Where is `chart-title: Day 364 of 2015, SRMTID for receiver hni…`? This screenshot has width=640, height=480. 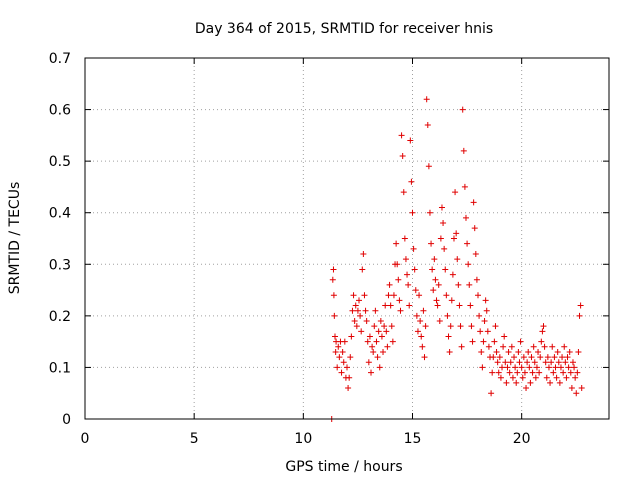
chart-title: Day 364 of 2015, SRMTID for receiver hni… is located at coordinates (344, 29).